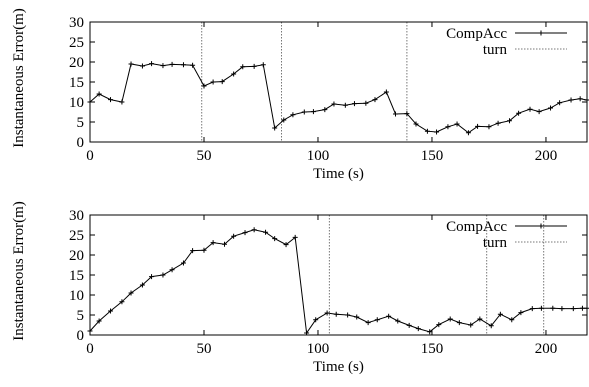 This screenshot has width=589, height=387. Describe the element at coordinates (76, 216) in the screenshot. I see `y-tick-label: 30` at that location.